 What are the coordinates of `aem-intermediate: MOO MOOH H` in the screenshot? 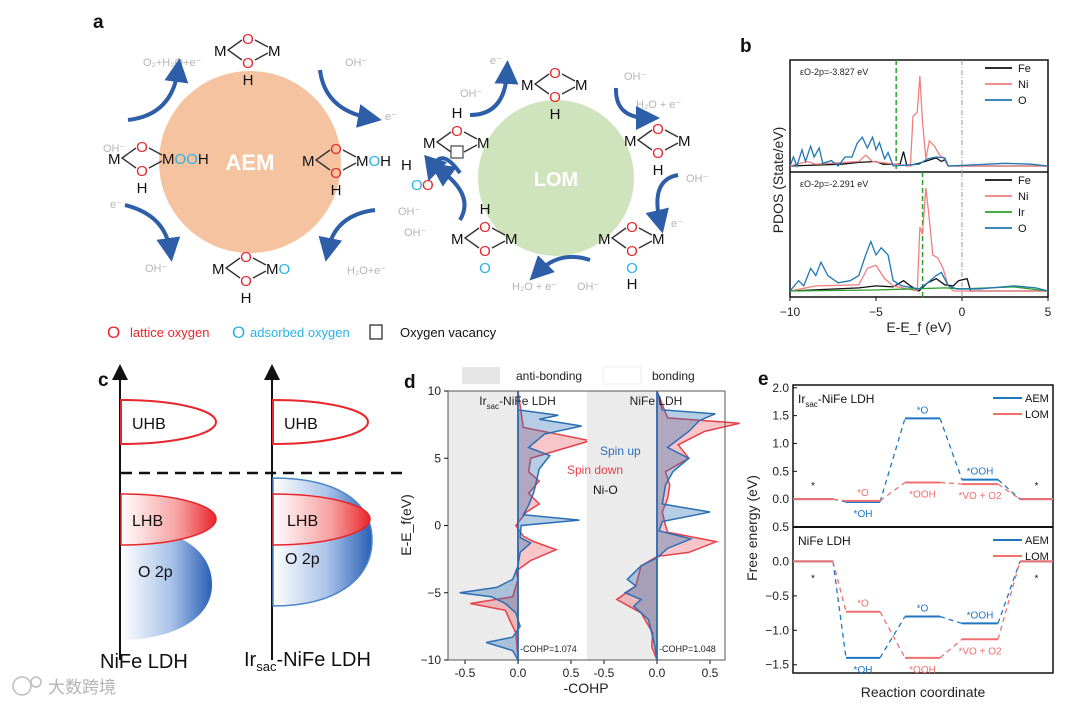 It's located at (158, 168).